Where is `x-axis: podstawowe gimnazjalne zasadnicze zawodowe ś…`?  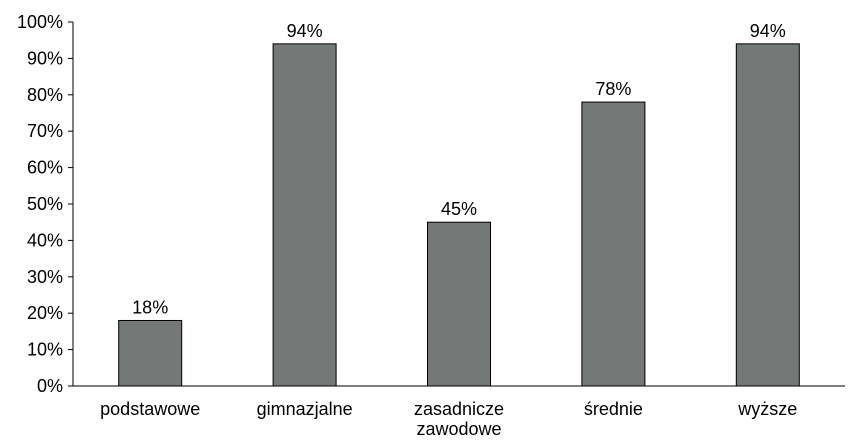 x-axis: podstawowe gimnazjalne zasadnicze zawodowe ś… is located at coordinates (459, 412).